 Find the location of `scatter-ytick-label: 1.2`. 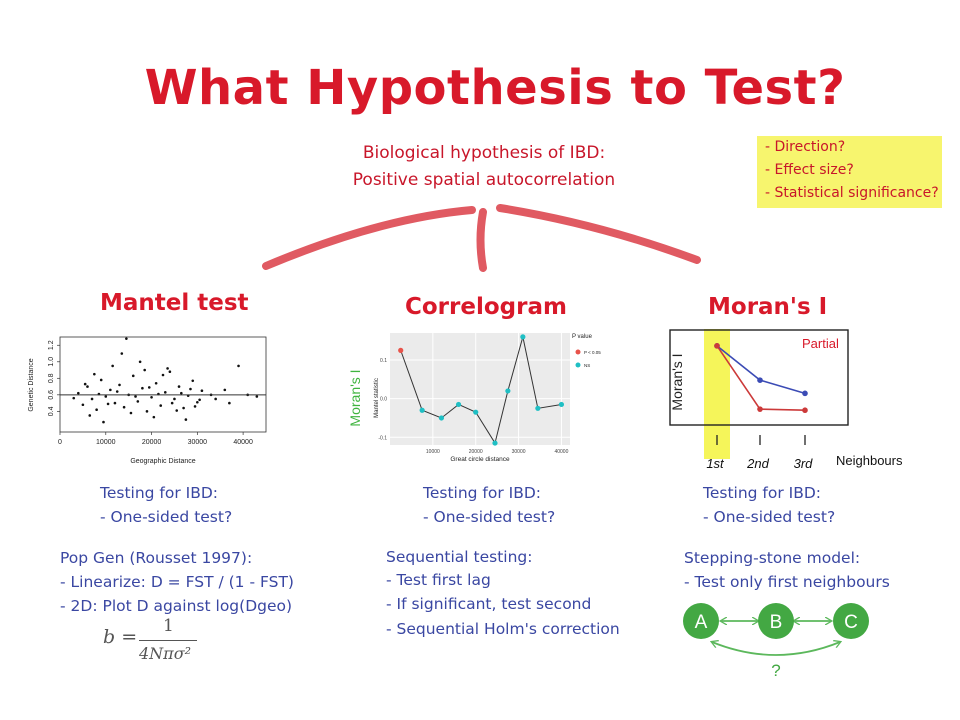

scatter-ytick-label: 1.2 is located at coordinates (51, 345).